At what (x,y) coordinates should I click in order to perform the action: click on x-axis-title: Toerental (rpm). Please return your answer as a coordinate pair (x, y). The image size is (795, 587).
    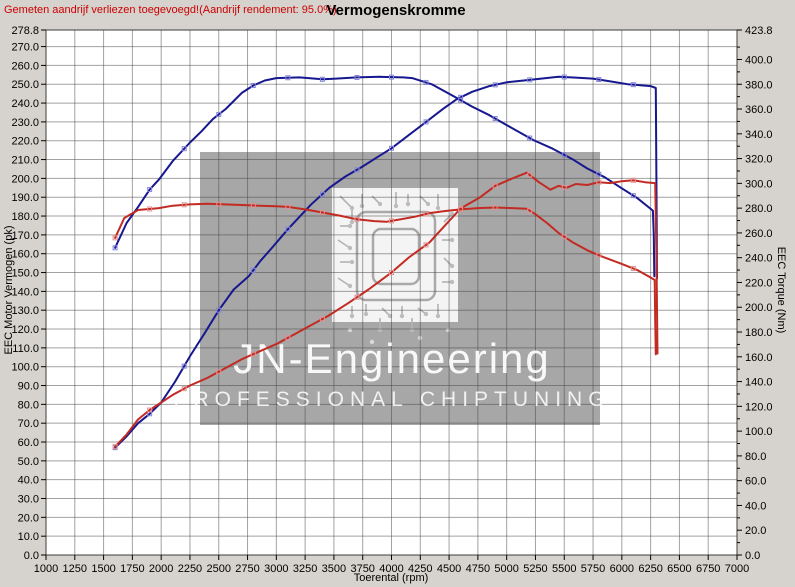
    Looking at the image, I should click on (391, 578).